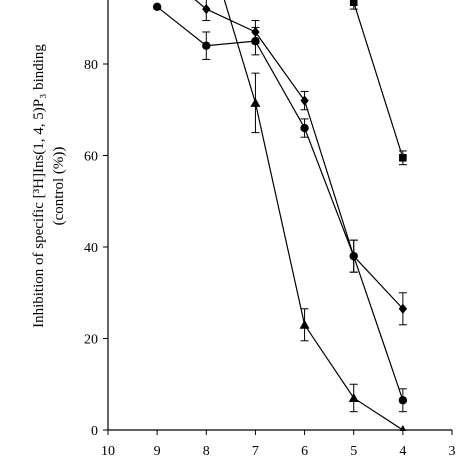 The width and height of the screenshot is (474, 474). I want to click on x-tick-label: 10, so click(108, 451).